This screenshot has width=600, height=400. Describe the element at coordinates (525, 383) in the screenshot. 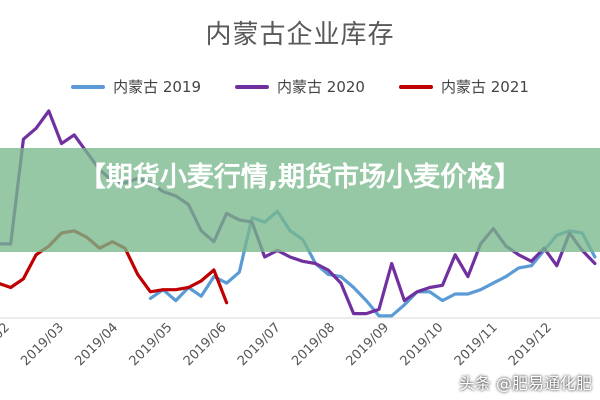

I see `watermark-text: 头条 @肥易通化肥` at that location.